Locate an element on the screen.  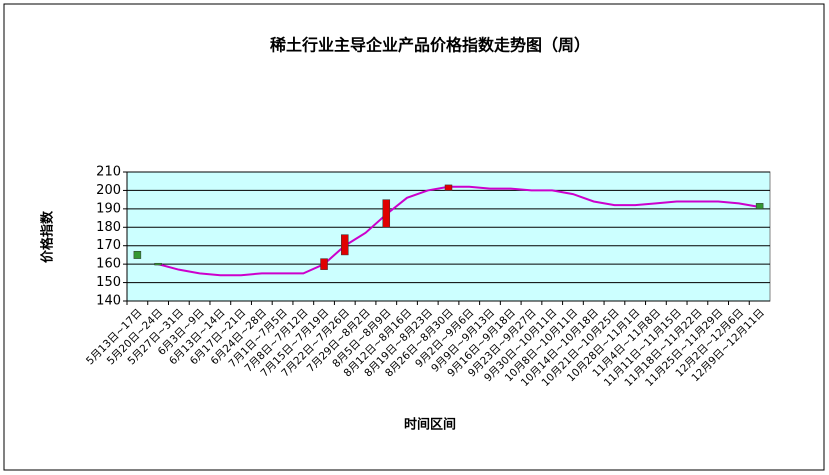
x-axis-label: 时间区间 is located at coordinates (430, 425).